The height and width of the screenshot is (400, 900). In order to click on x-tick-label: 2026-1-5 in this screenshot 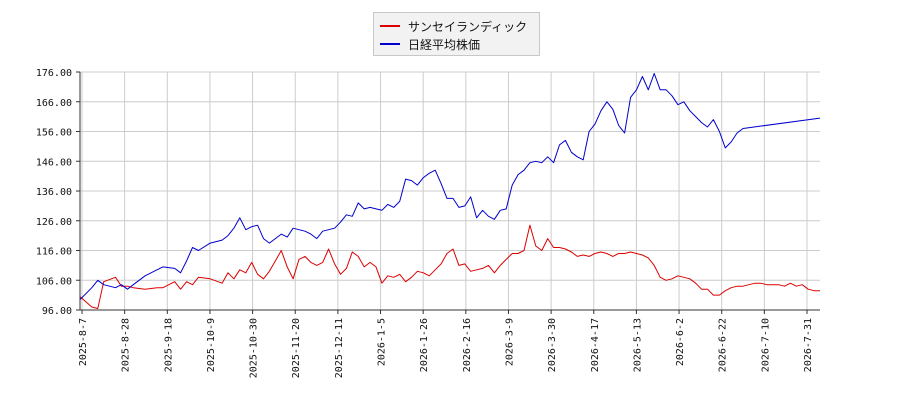, I will do `click(382, 342)`.